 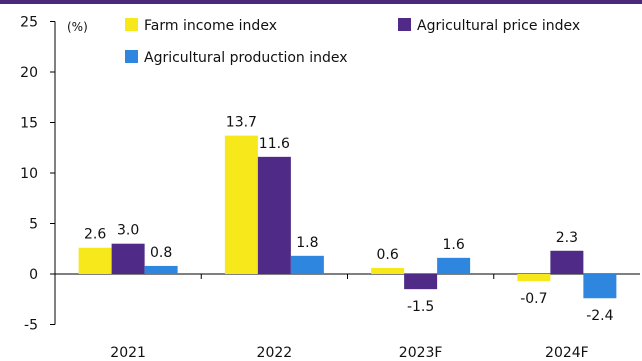 I want to click on y-tick-label: 15, so click(x=29, y=124).